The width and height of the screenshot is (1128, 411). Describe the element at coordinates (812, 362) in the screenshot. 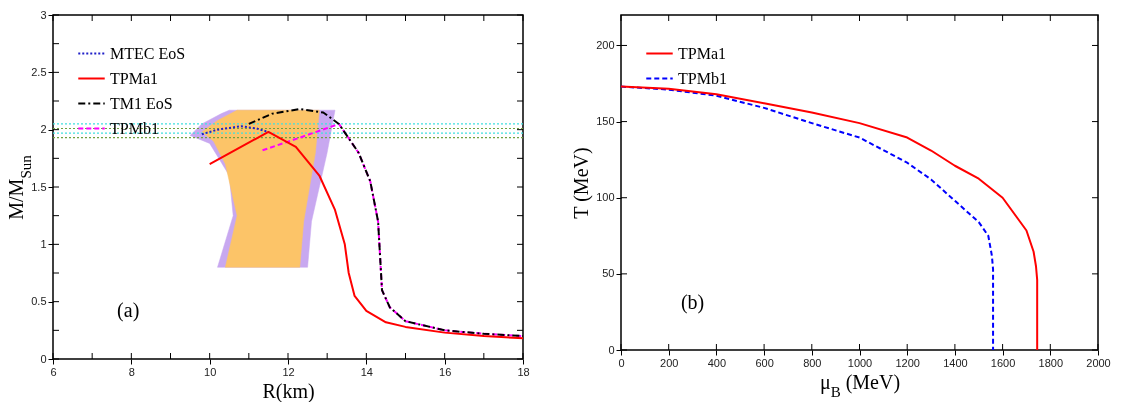

I see `x-tick-label: 800` at that location.